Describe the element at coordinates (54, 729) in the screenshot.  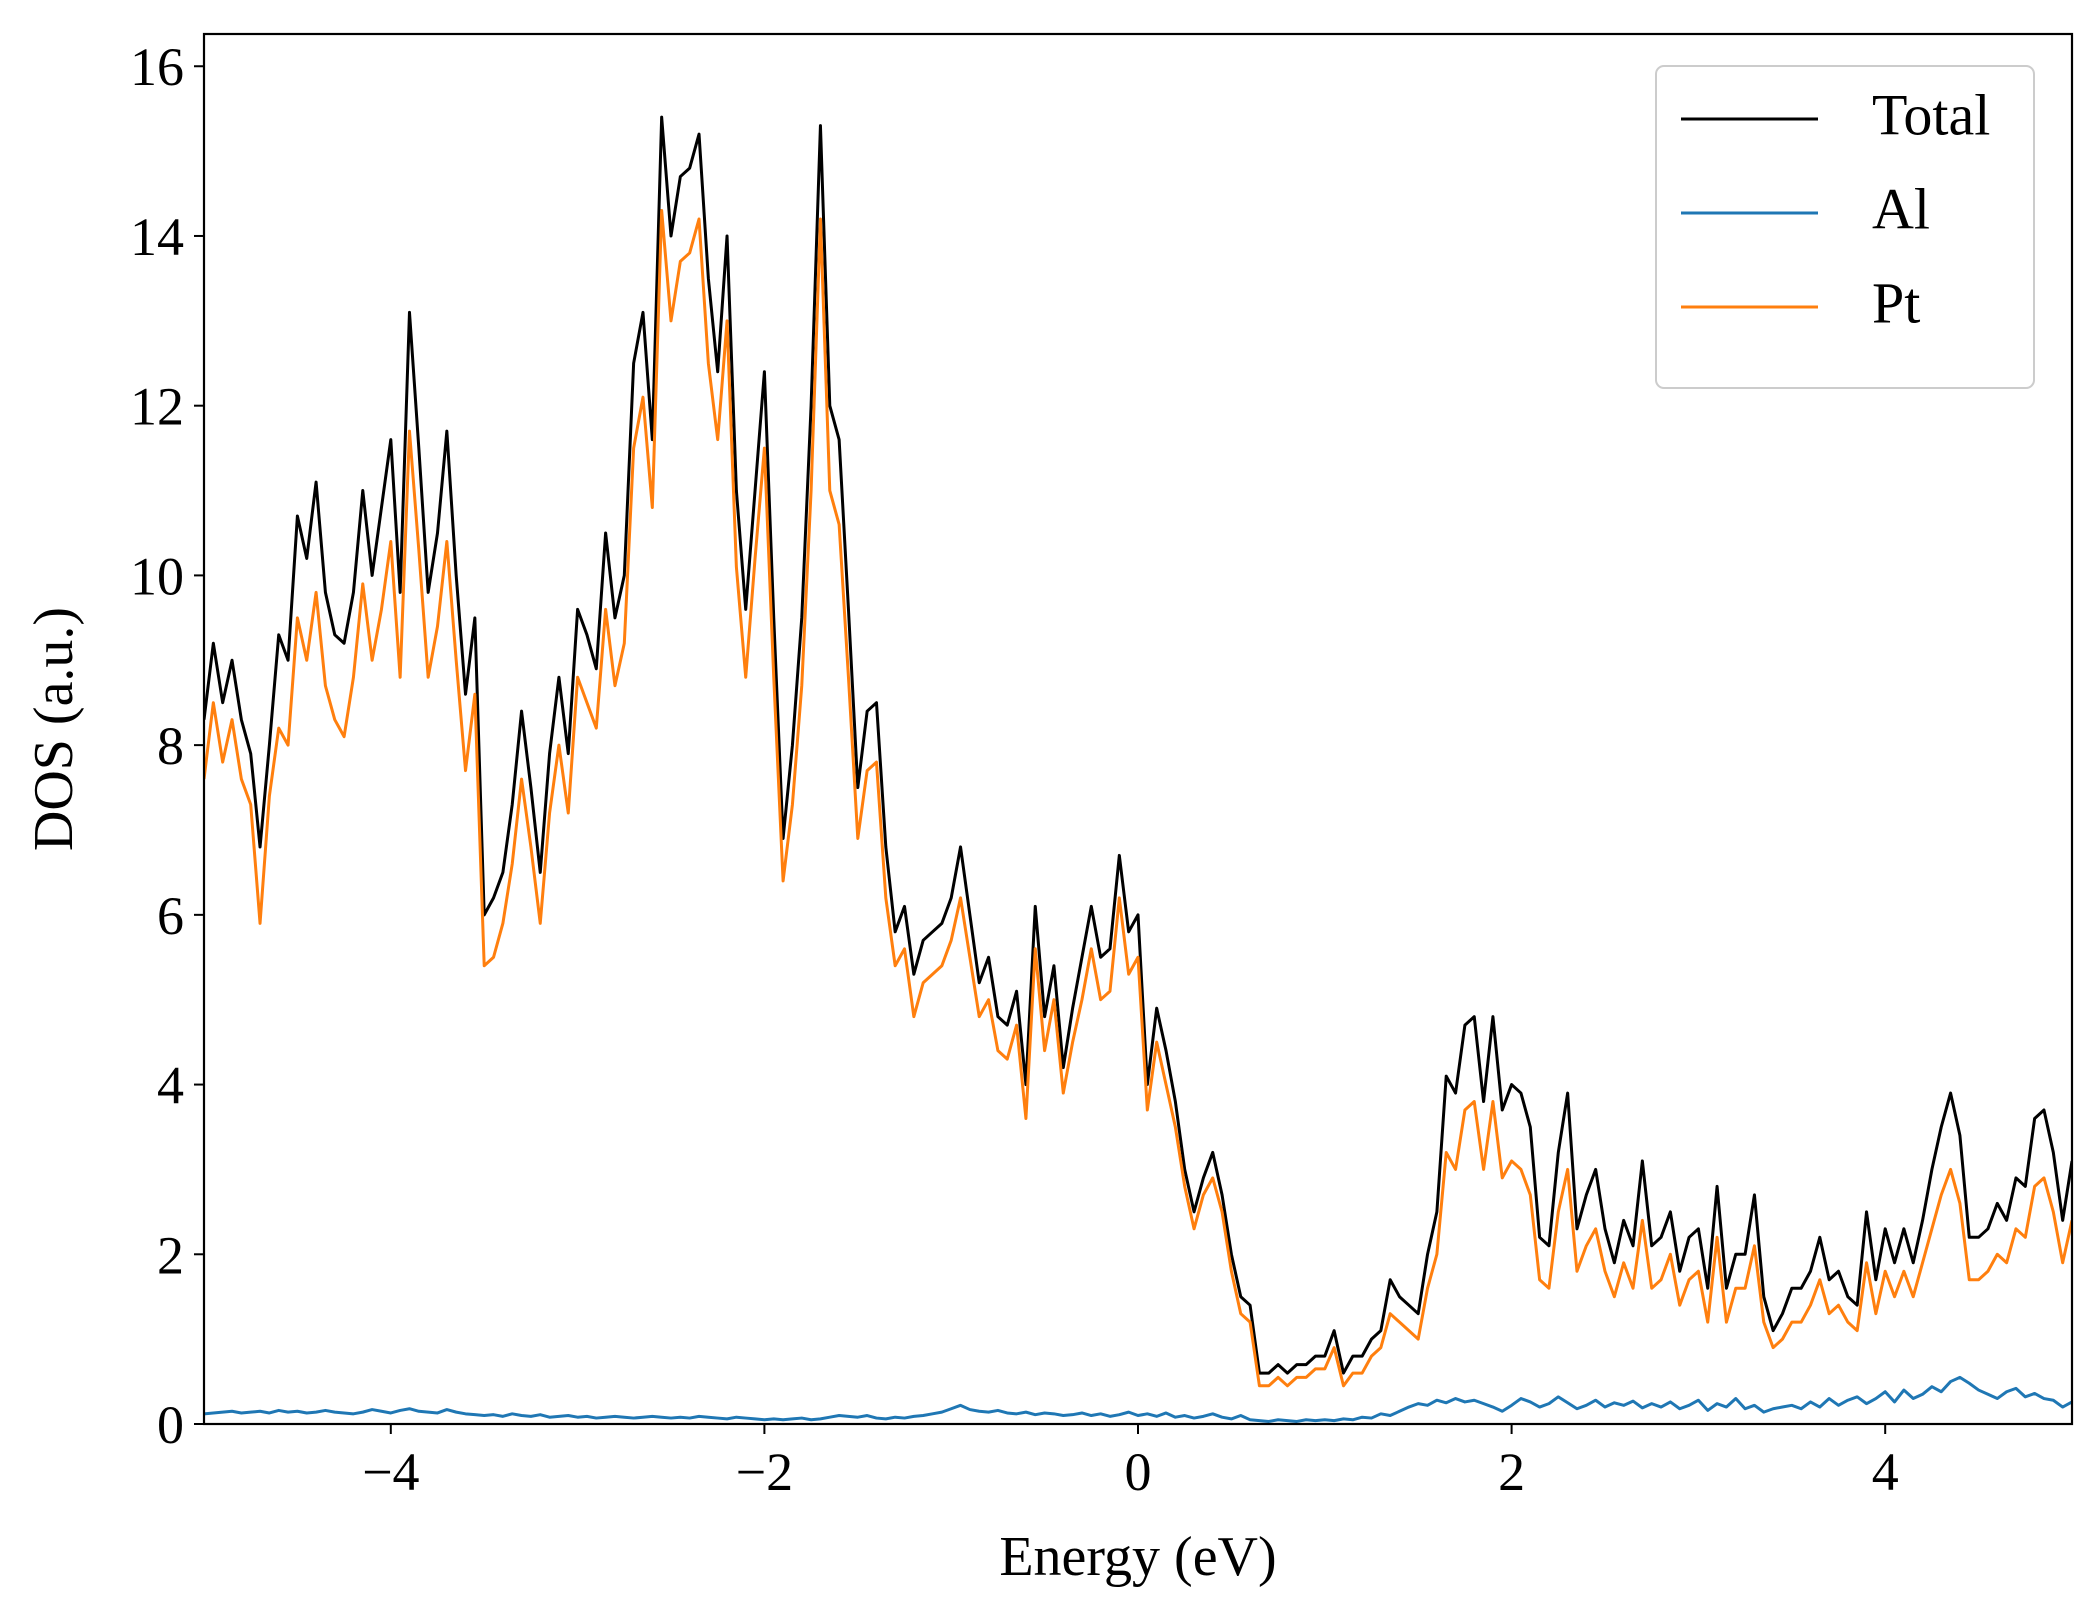
I see `y-axis-label: DOS (a.u.)` at that location.